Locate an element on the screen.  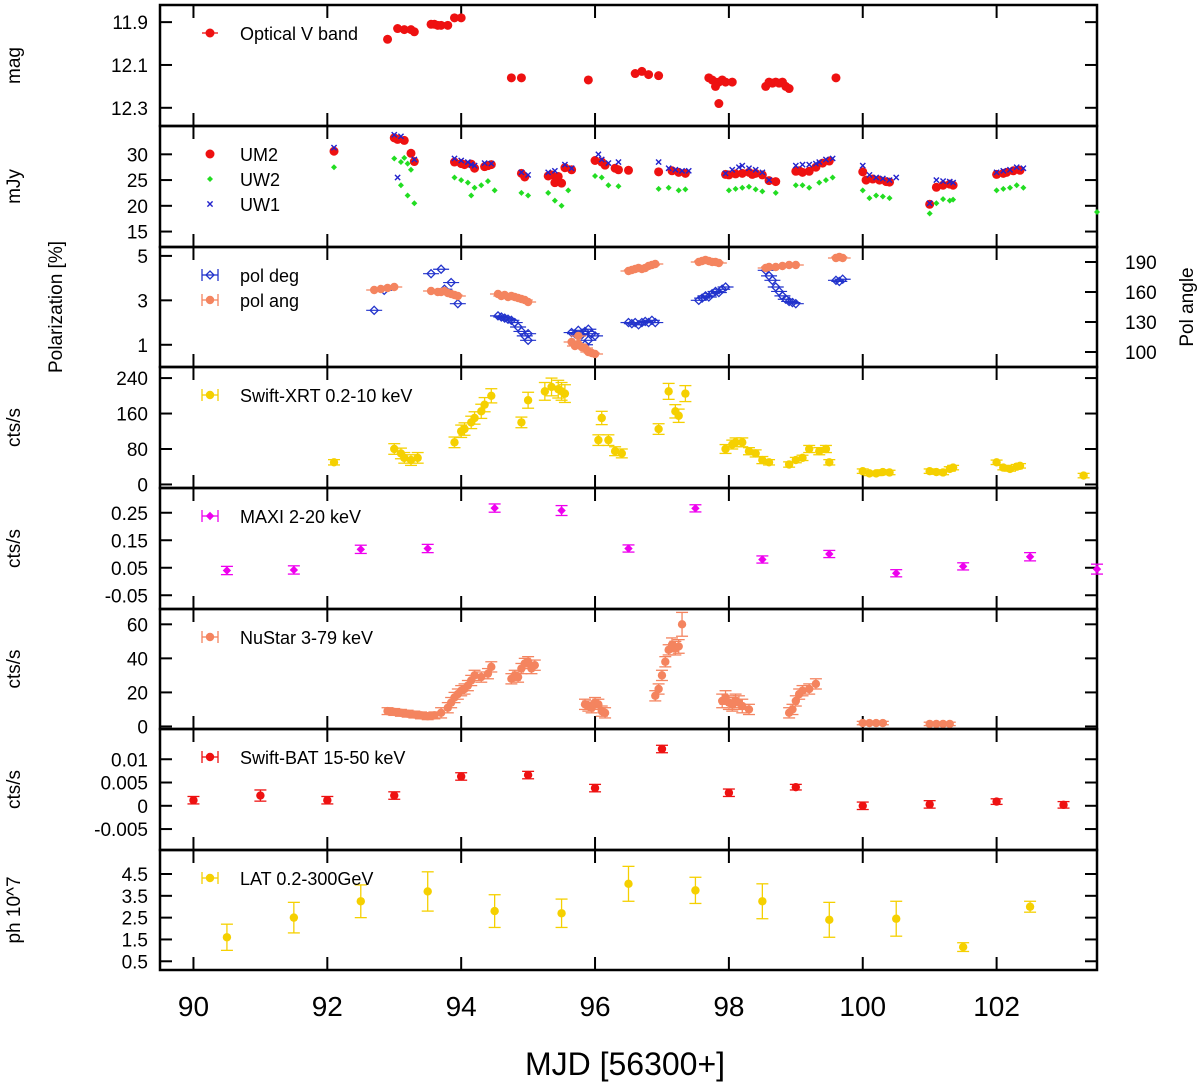
y-tick-label: 0.5 is located at coordinates (135, 962).